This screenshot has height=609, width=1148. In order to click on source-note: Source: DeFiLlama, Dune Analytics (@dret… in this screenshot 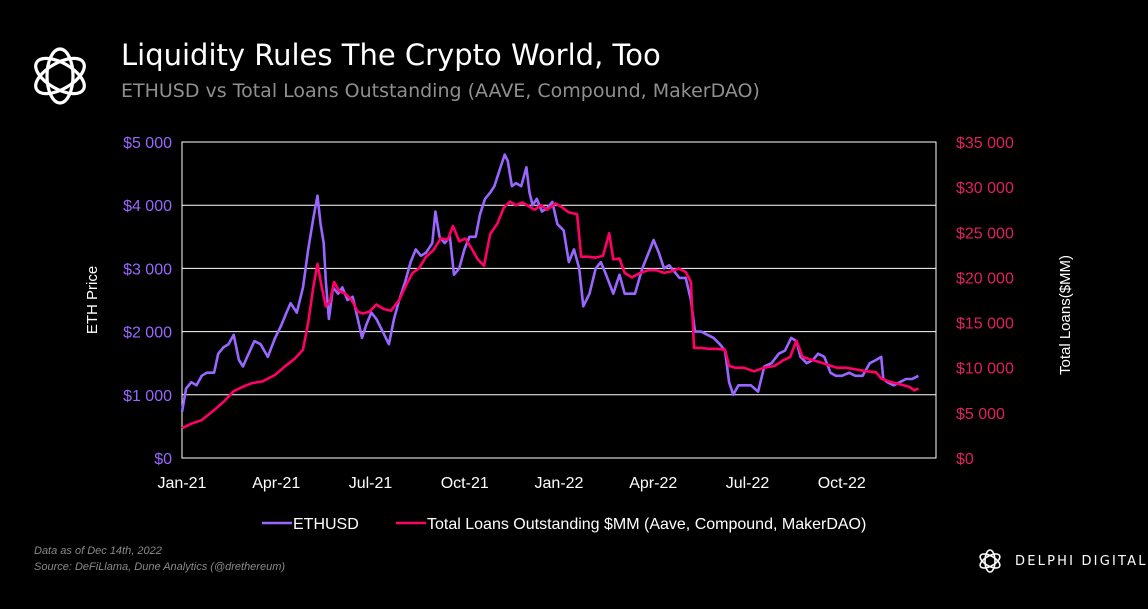, I will do `click(160, 567)`.